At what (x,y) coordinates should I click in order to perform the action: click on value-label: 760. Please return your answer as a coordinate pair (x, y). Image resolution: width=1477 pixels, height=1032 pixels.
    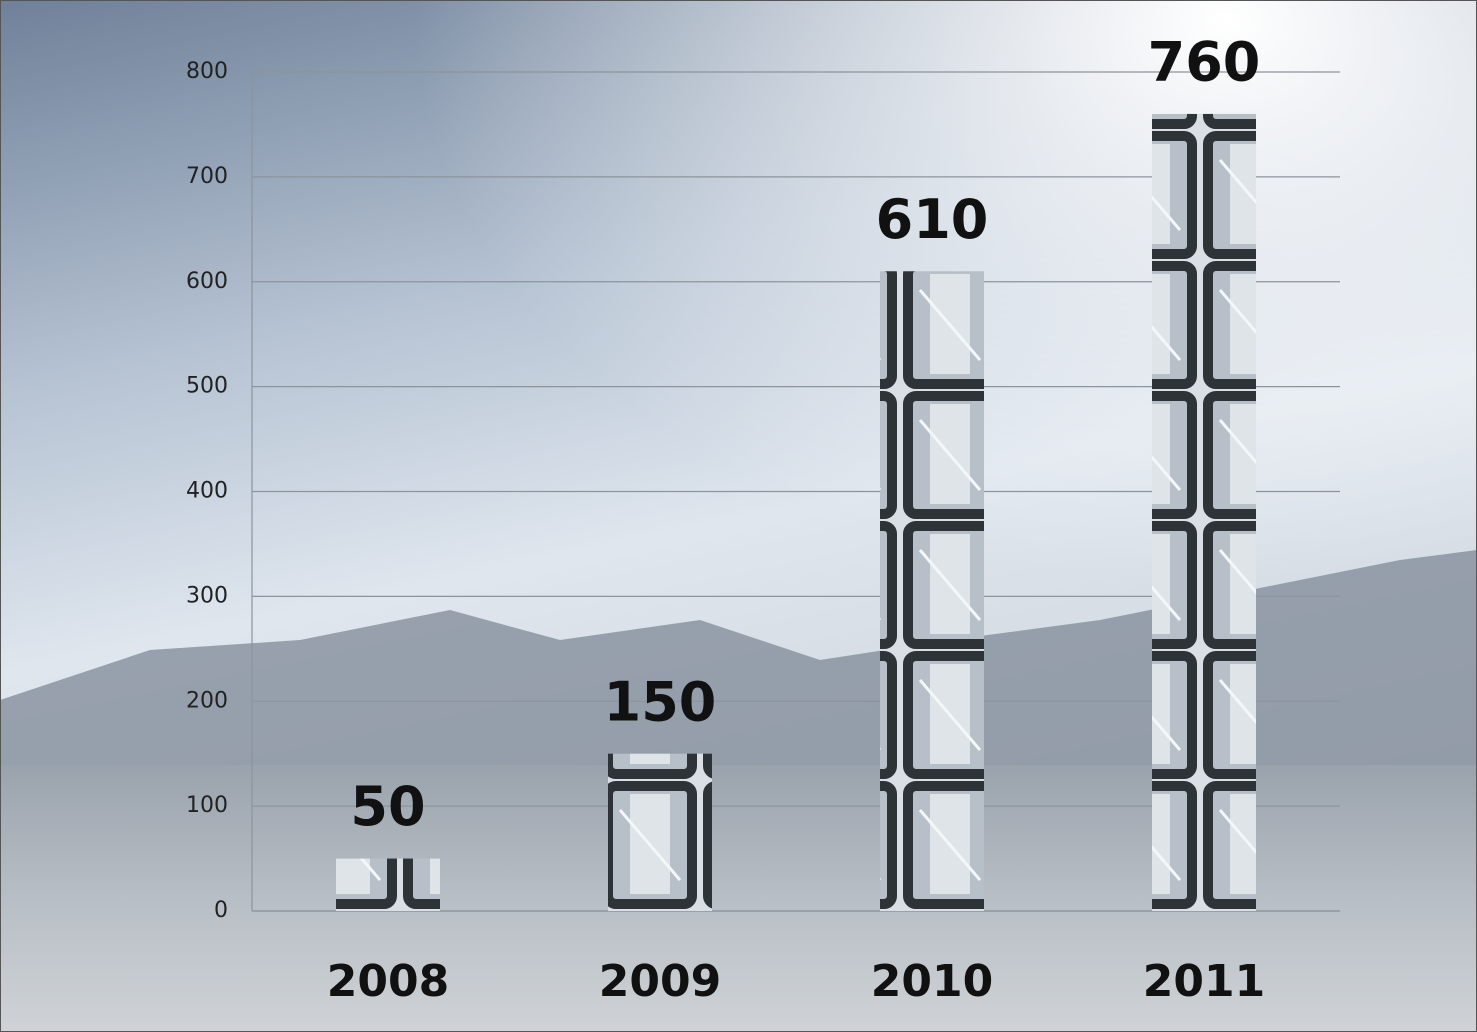
    Looking at the image, I should click on (1204, 62).